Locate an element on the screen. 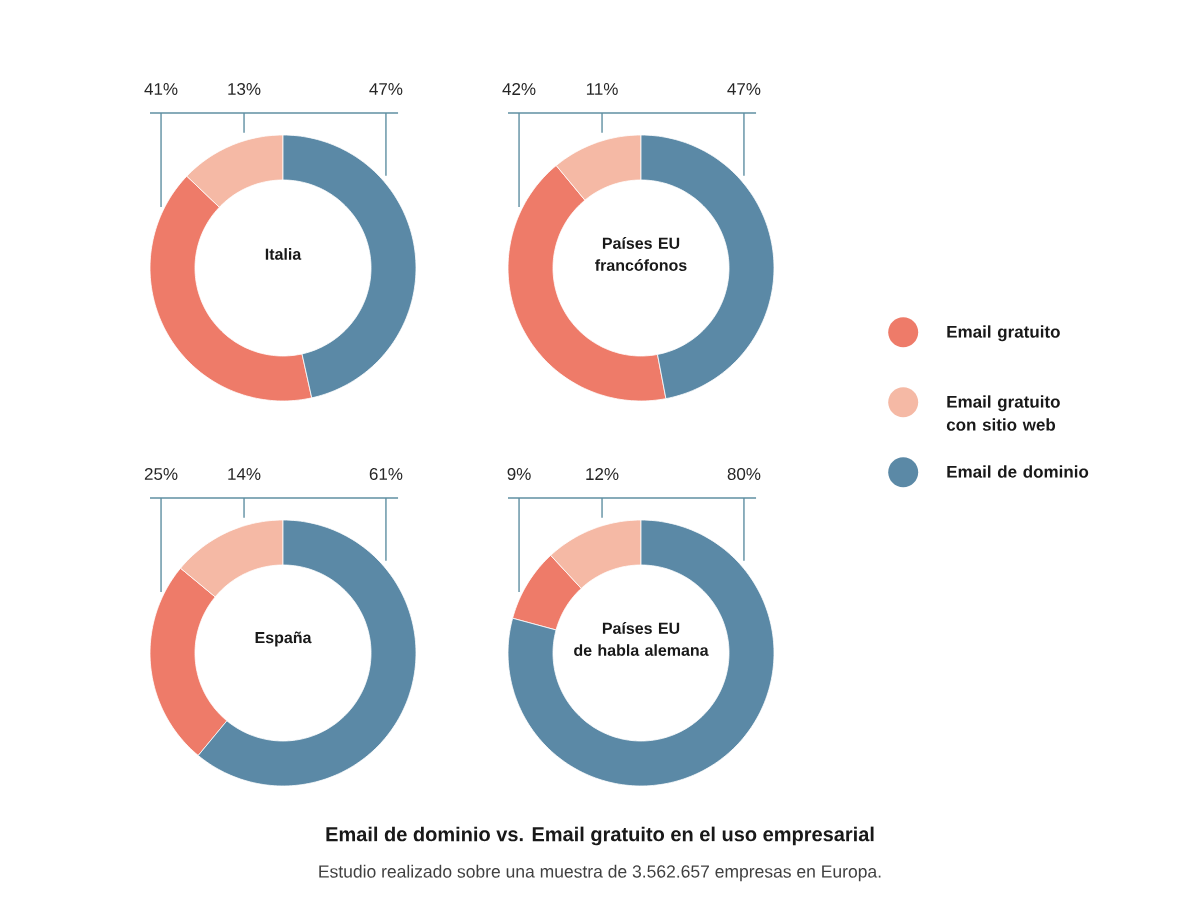 The width and height of the screenshot is (1200, 911). text: Estudio realizado sobre una muestra de 3.562.657 empresas en Europa. is located at coordinates (600, 873).